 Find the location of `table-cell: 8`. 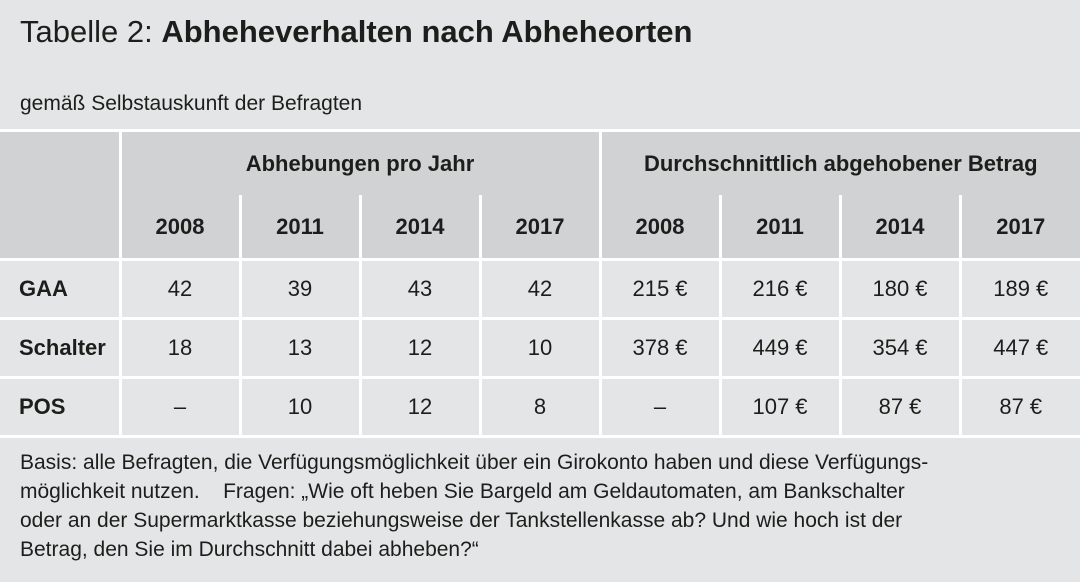

table-cell: 8 is located at coordinates (539, 406).